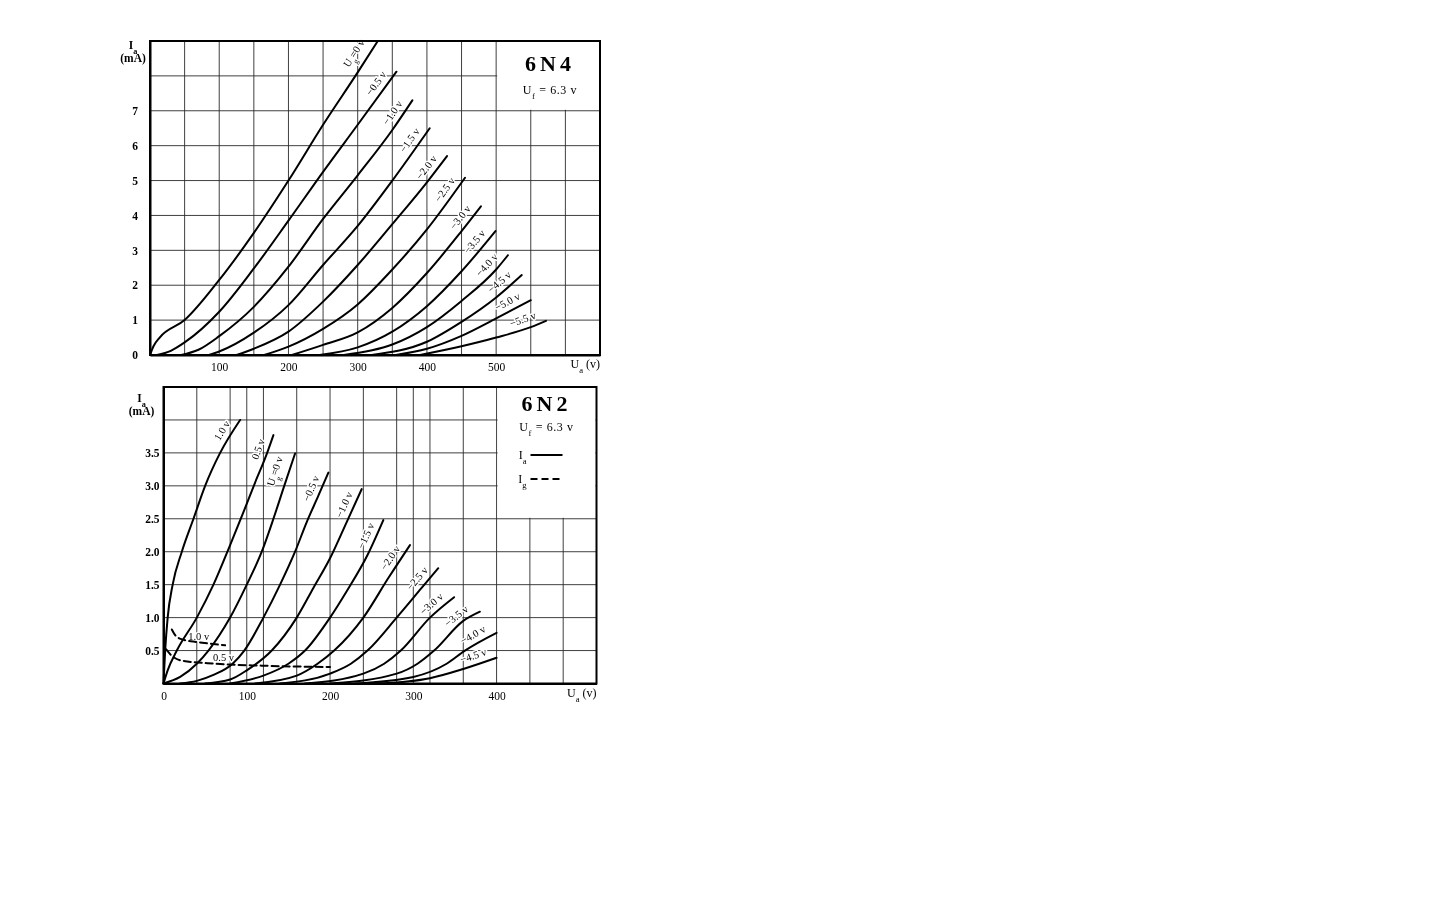 Image resolution: width=1440 pixels, height=900 pixels. Describe the element at coordinates (550, 63) in the screenshot. I see `text: 6N4` at that location.